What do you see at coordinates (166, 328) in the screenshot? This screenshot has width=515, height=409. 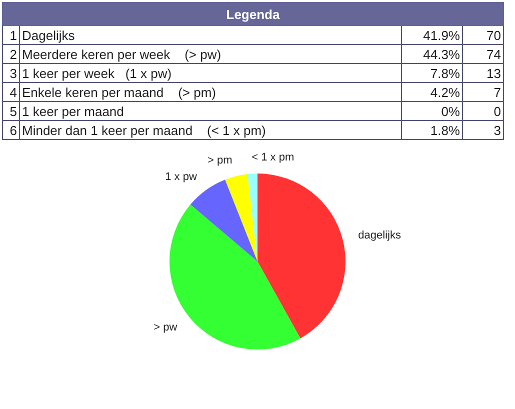 I see `slice-label: > pw` at bounding box center [166, 328].